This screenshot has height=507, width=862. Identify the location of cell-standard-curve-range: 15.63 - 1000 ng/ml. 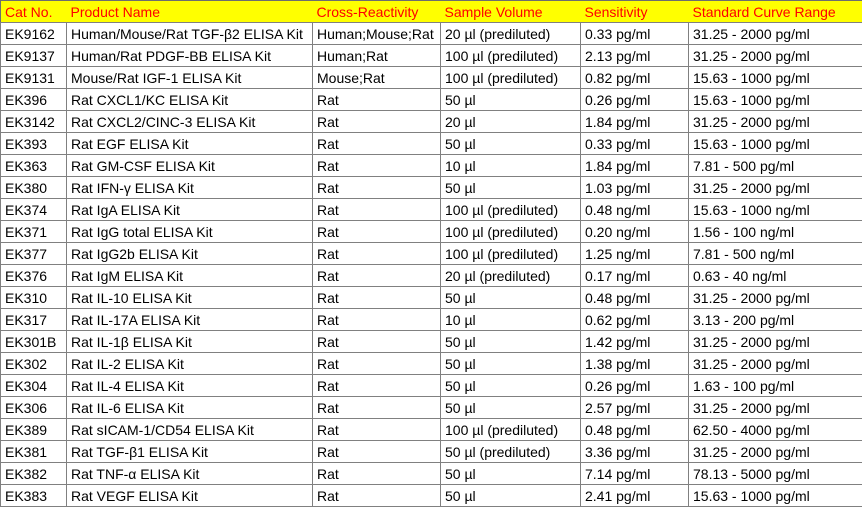
(775, 210).